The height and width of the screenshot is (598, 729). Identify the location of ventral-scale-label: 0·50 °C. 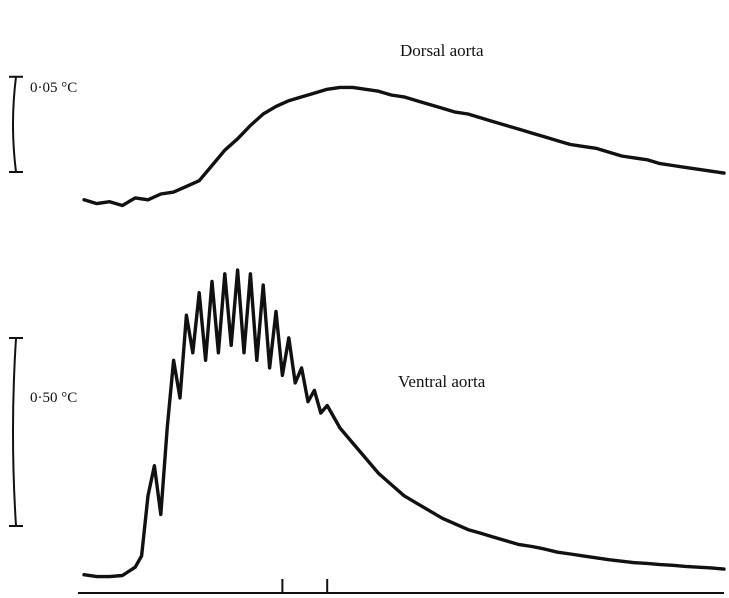
(53, 398).